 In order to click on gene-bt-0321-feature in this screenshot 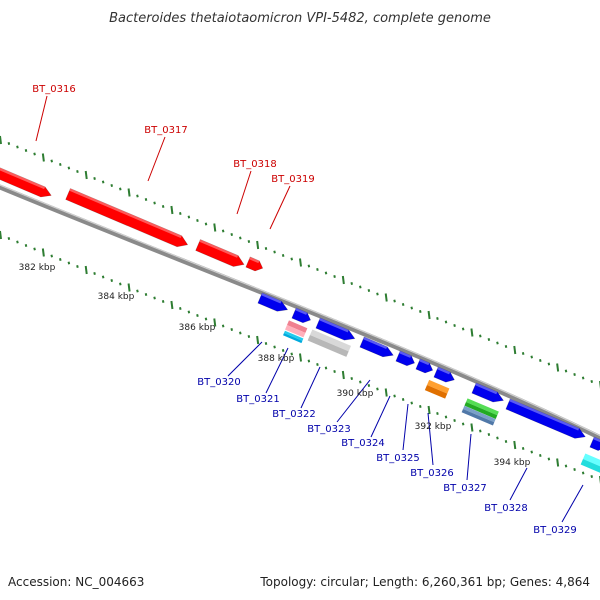, I will do `click(296, 329)`.